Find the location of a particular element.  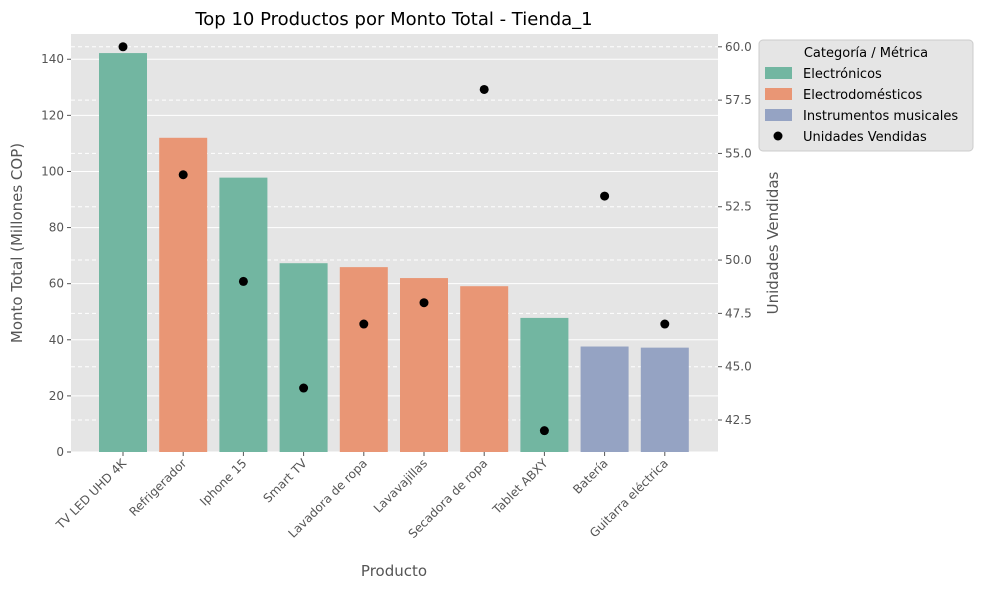

y2-axis-title: Unidades Vendidas is located at coordinates (773, 242).